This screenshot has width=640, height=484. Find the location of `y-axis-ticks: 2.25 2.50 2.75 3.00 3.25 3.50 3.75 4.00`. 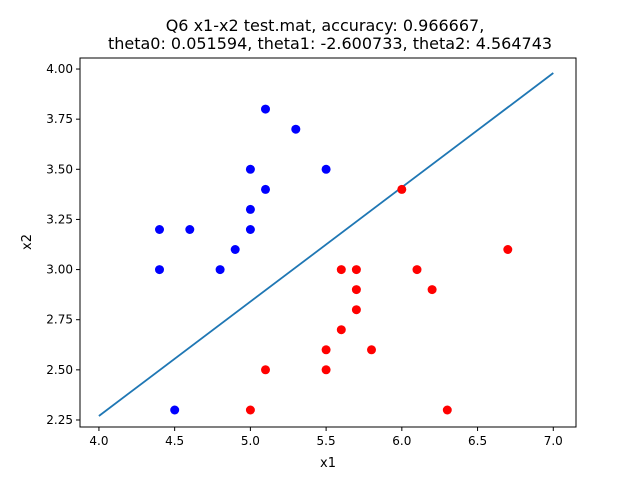

y-axis-ticks: 2.25 2.50 2.75 3.00 3.25 3.50 3.75 4.00 is located at coordinates (63, 244).